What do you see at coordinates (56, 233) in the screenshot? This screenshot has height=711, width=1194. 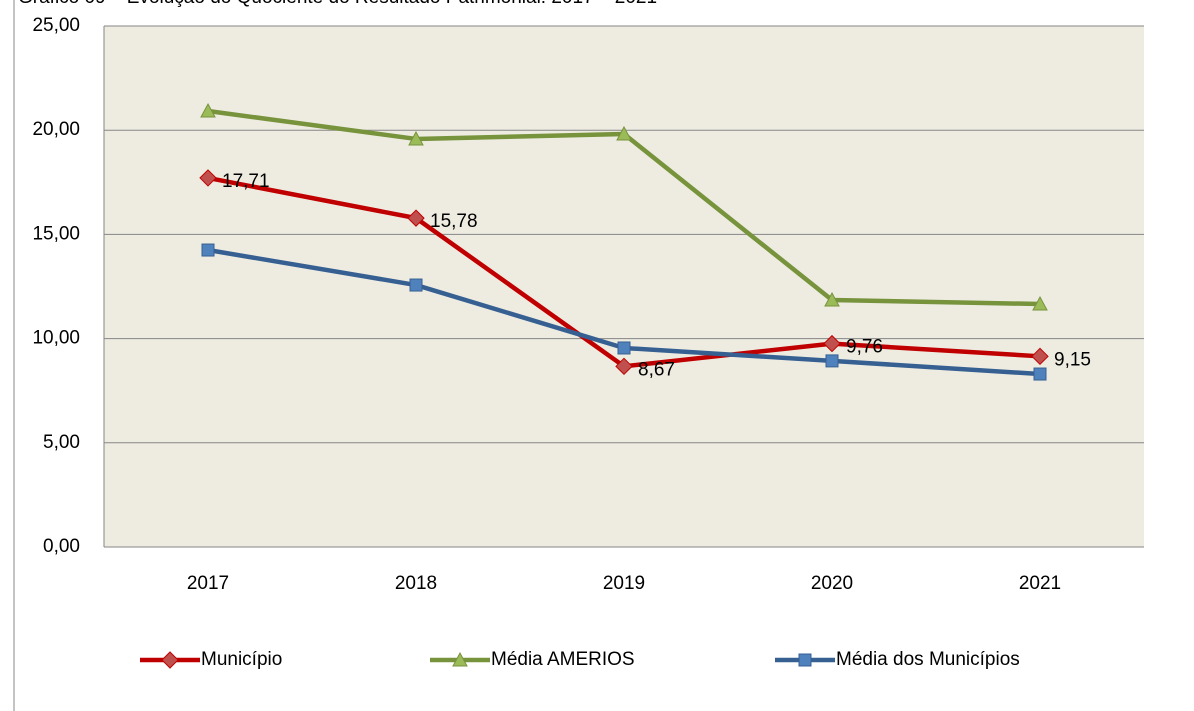 I see `y-tick-label: 15,00` at bounding box center [56, 233].